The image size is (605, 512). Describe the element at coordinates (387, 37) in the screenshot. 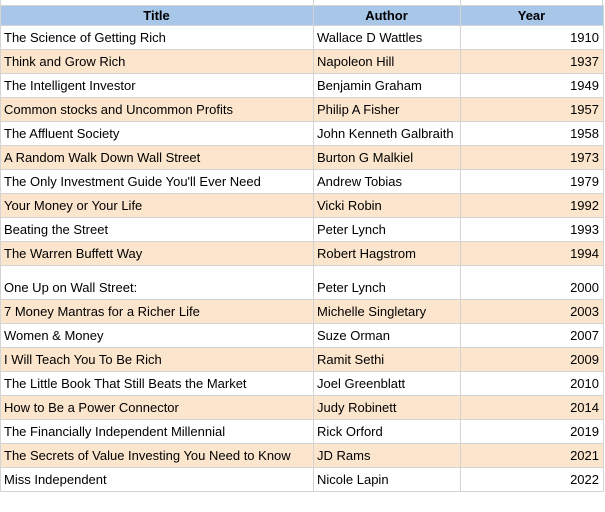

I see `cell-author: Wallace D Wattles` at that location.